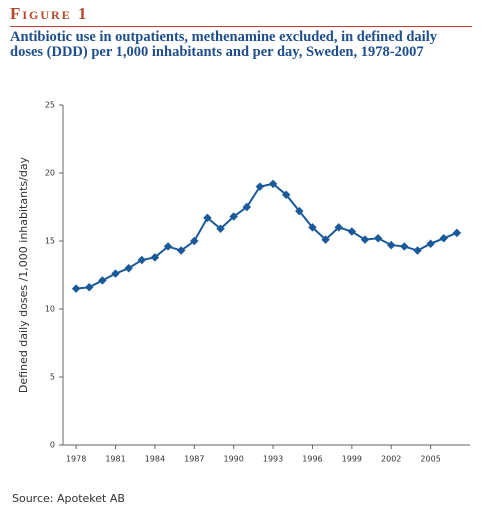 This screenshot has height=511, width=482. Describe the element at coordinates (155, 459) in the screenshot. I see `x-tick-label: 1984` at that location.